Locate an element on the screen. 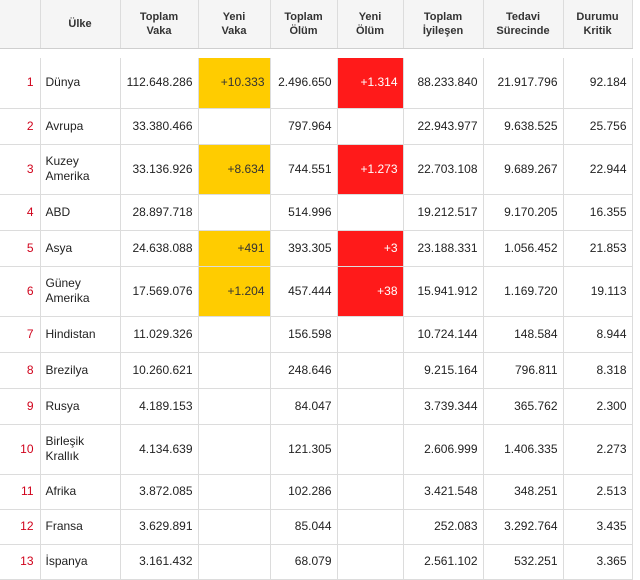  active-cases-cell: 9.689.267 is located at coordinates (523, 169).